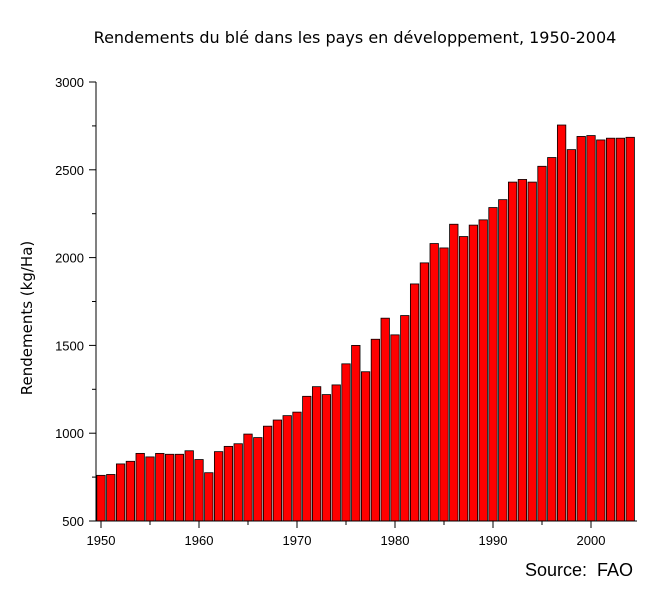 This screenshot has height=600, width=655. What do you see at coordinates (69, 258) in the screenshot?
I see `y-tick-label-2000: 2000` at bounding box center [69, 258].